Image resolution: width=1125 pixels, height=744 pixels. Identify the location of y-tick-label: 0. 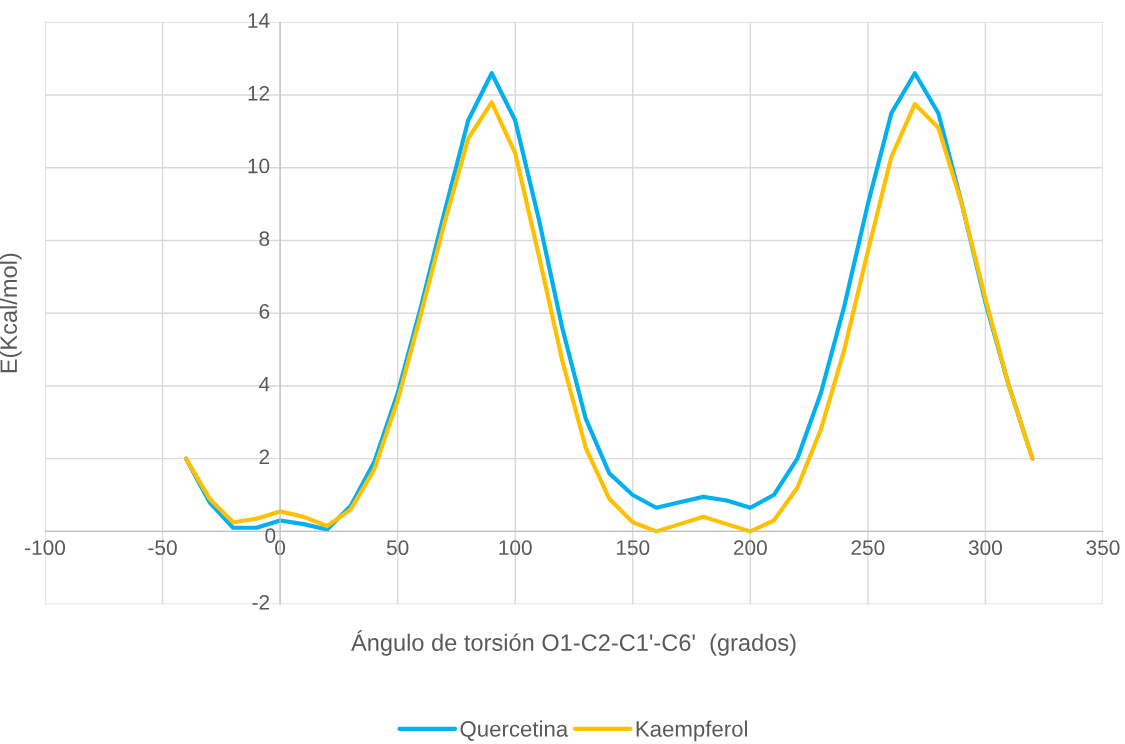
(270, 535).